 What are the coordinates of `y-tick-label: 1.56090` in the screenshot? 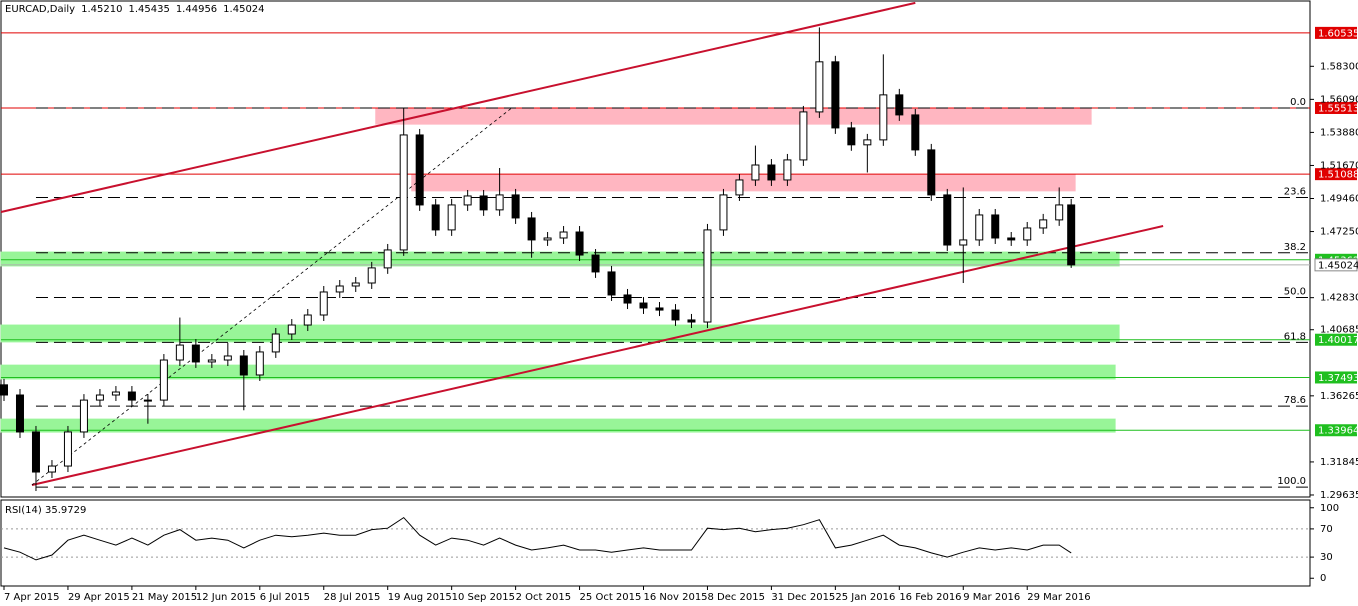 It's located at (1339, 99).